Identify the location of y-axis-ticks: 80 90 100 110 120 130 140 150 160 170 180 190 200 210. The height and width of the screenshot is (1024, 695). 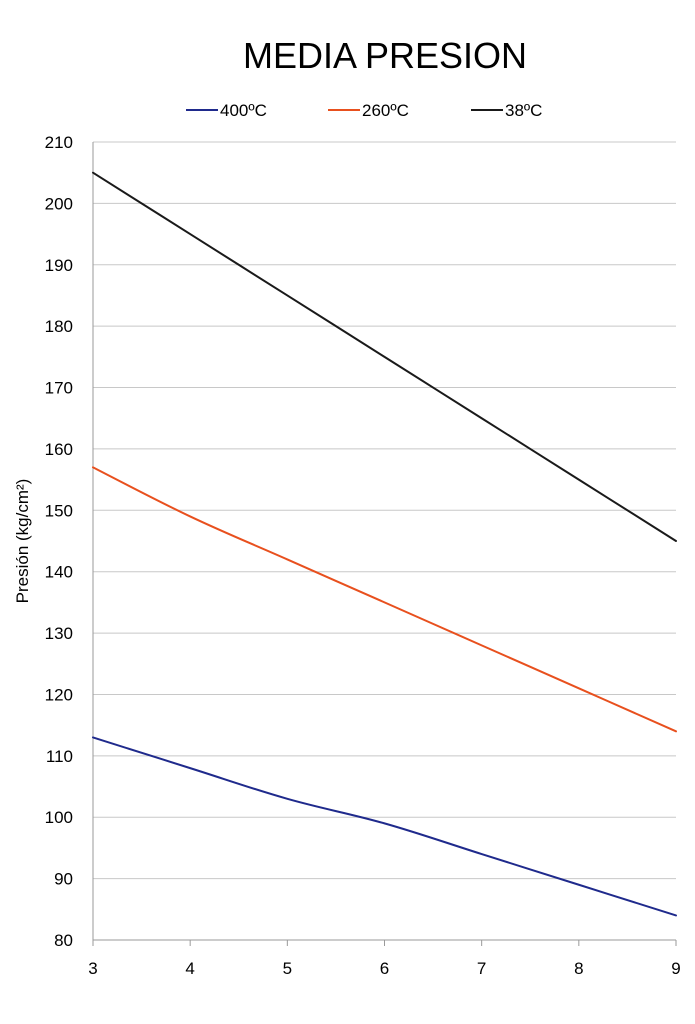
(59, 541).